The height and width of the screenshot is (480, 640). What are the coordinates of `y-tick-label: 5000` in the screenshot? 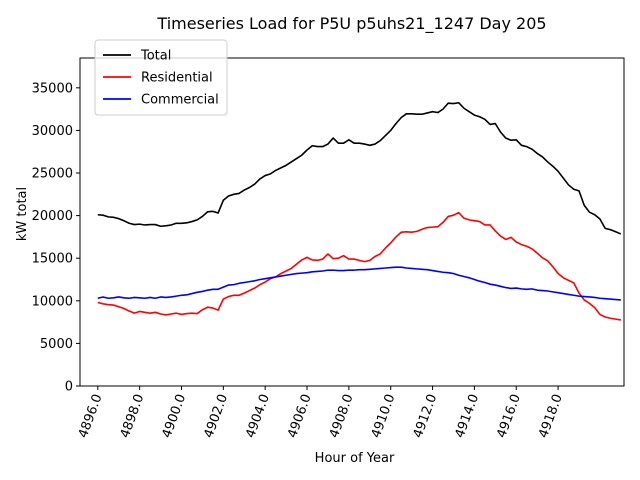 It's located at (56, 344).